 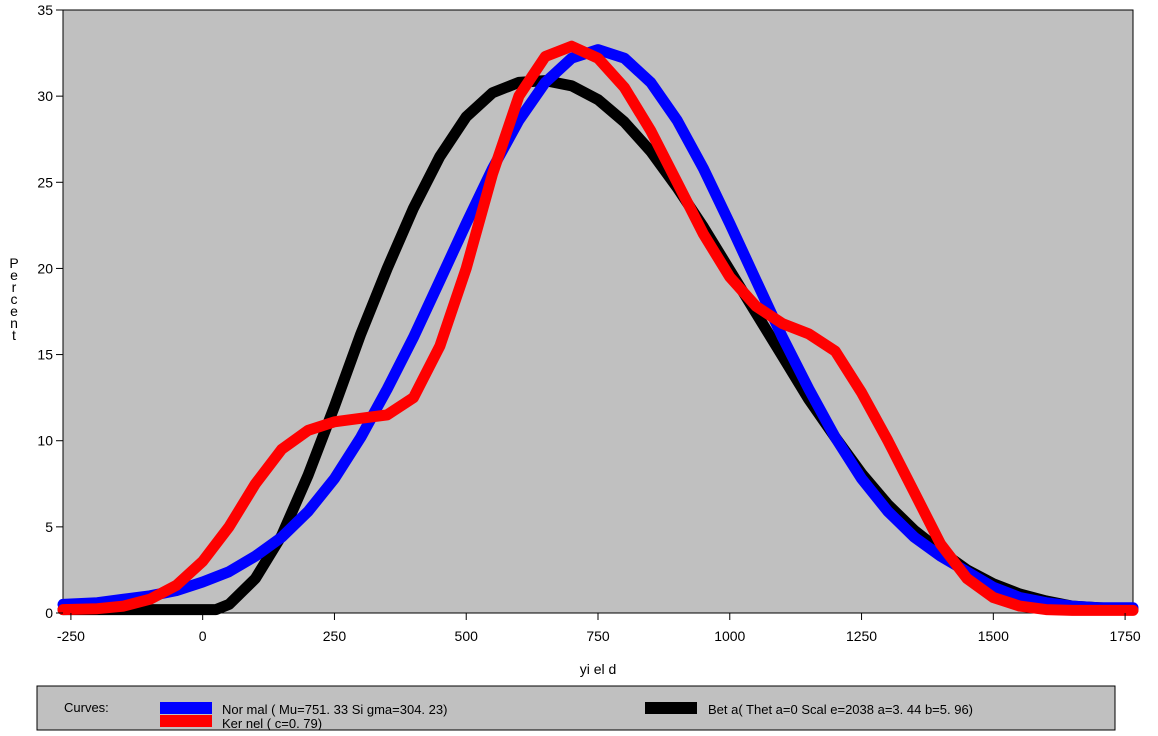 What do you see at coordinates (49, 527) in the screenshot?
I see `y-tick-label: 5` at bounding box center [49, 527].